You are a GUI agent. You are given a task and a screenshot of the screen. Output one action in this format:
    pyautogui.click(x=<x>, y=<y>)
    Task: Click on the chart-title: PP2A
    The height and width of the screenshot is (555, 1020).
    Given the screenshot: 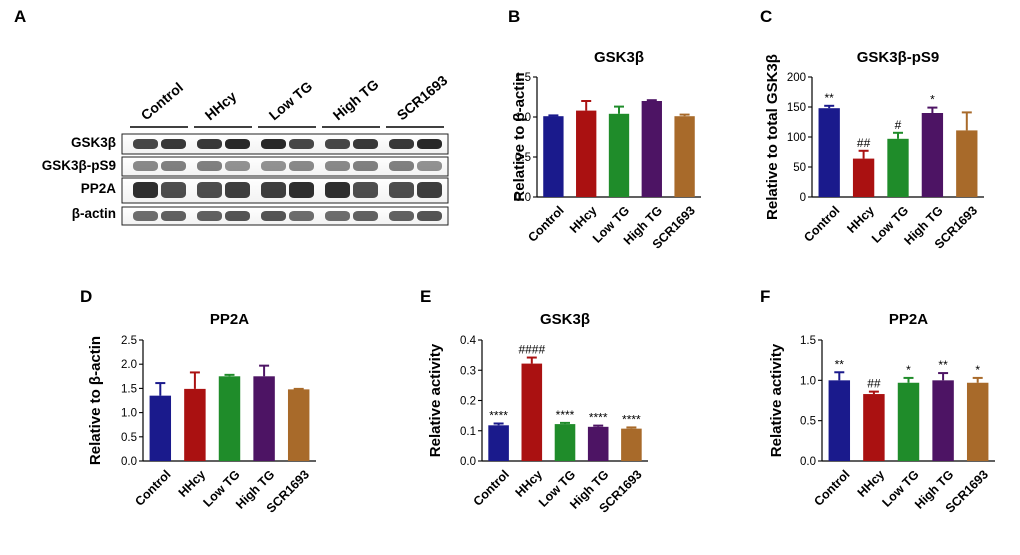 What is the action you would take?
    pyautogui.click(x=908, y=319)
    